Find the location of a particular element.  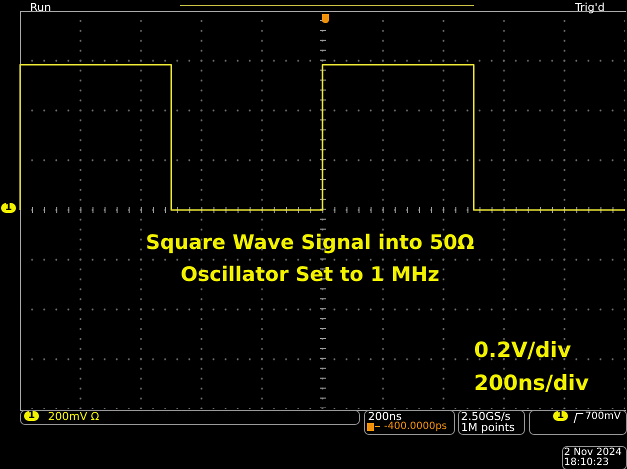

text: 0.2V/div is located at coordinates (523, 350).